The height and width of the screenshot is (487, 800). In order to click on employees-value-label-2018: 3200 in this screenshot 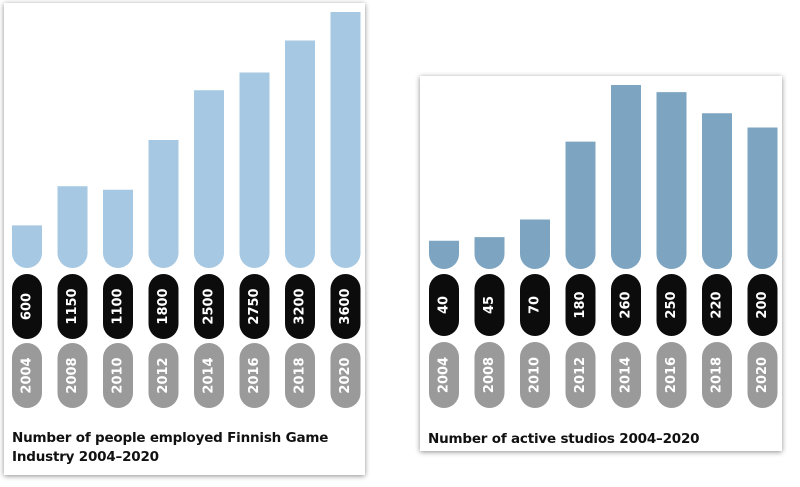, I will do `click(300, 306)`.